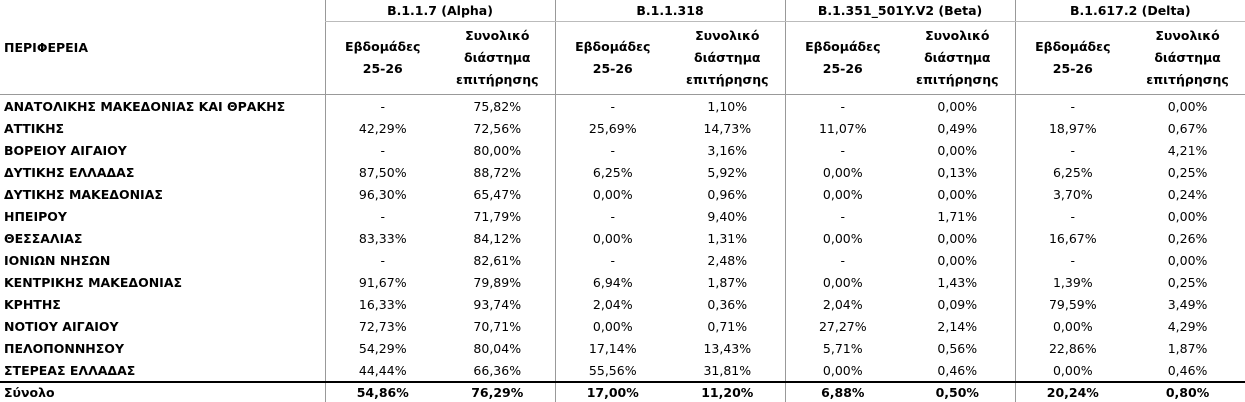 The width and height of the screenshot is (1245, 402). I want to click on value-cell: 2,48%, so click(727, 260).